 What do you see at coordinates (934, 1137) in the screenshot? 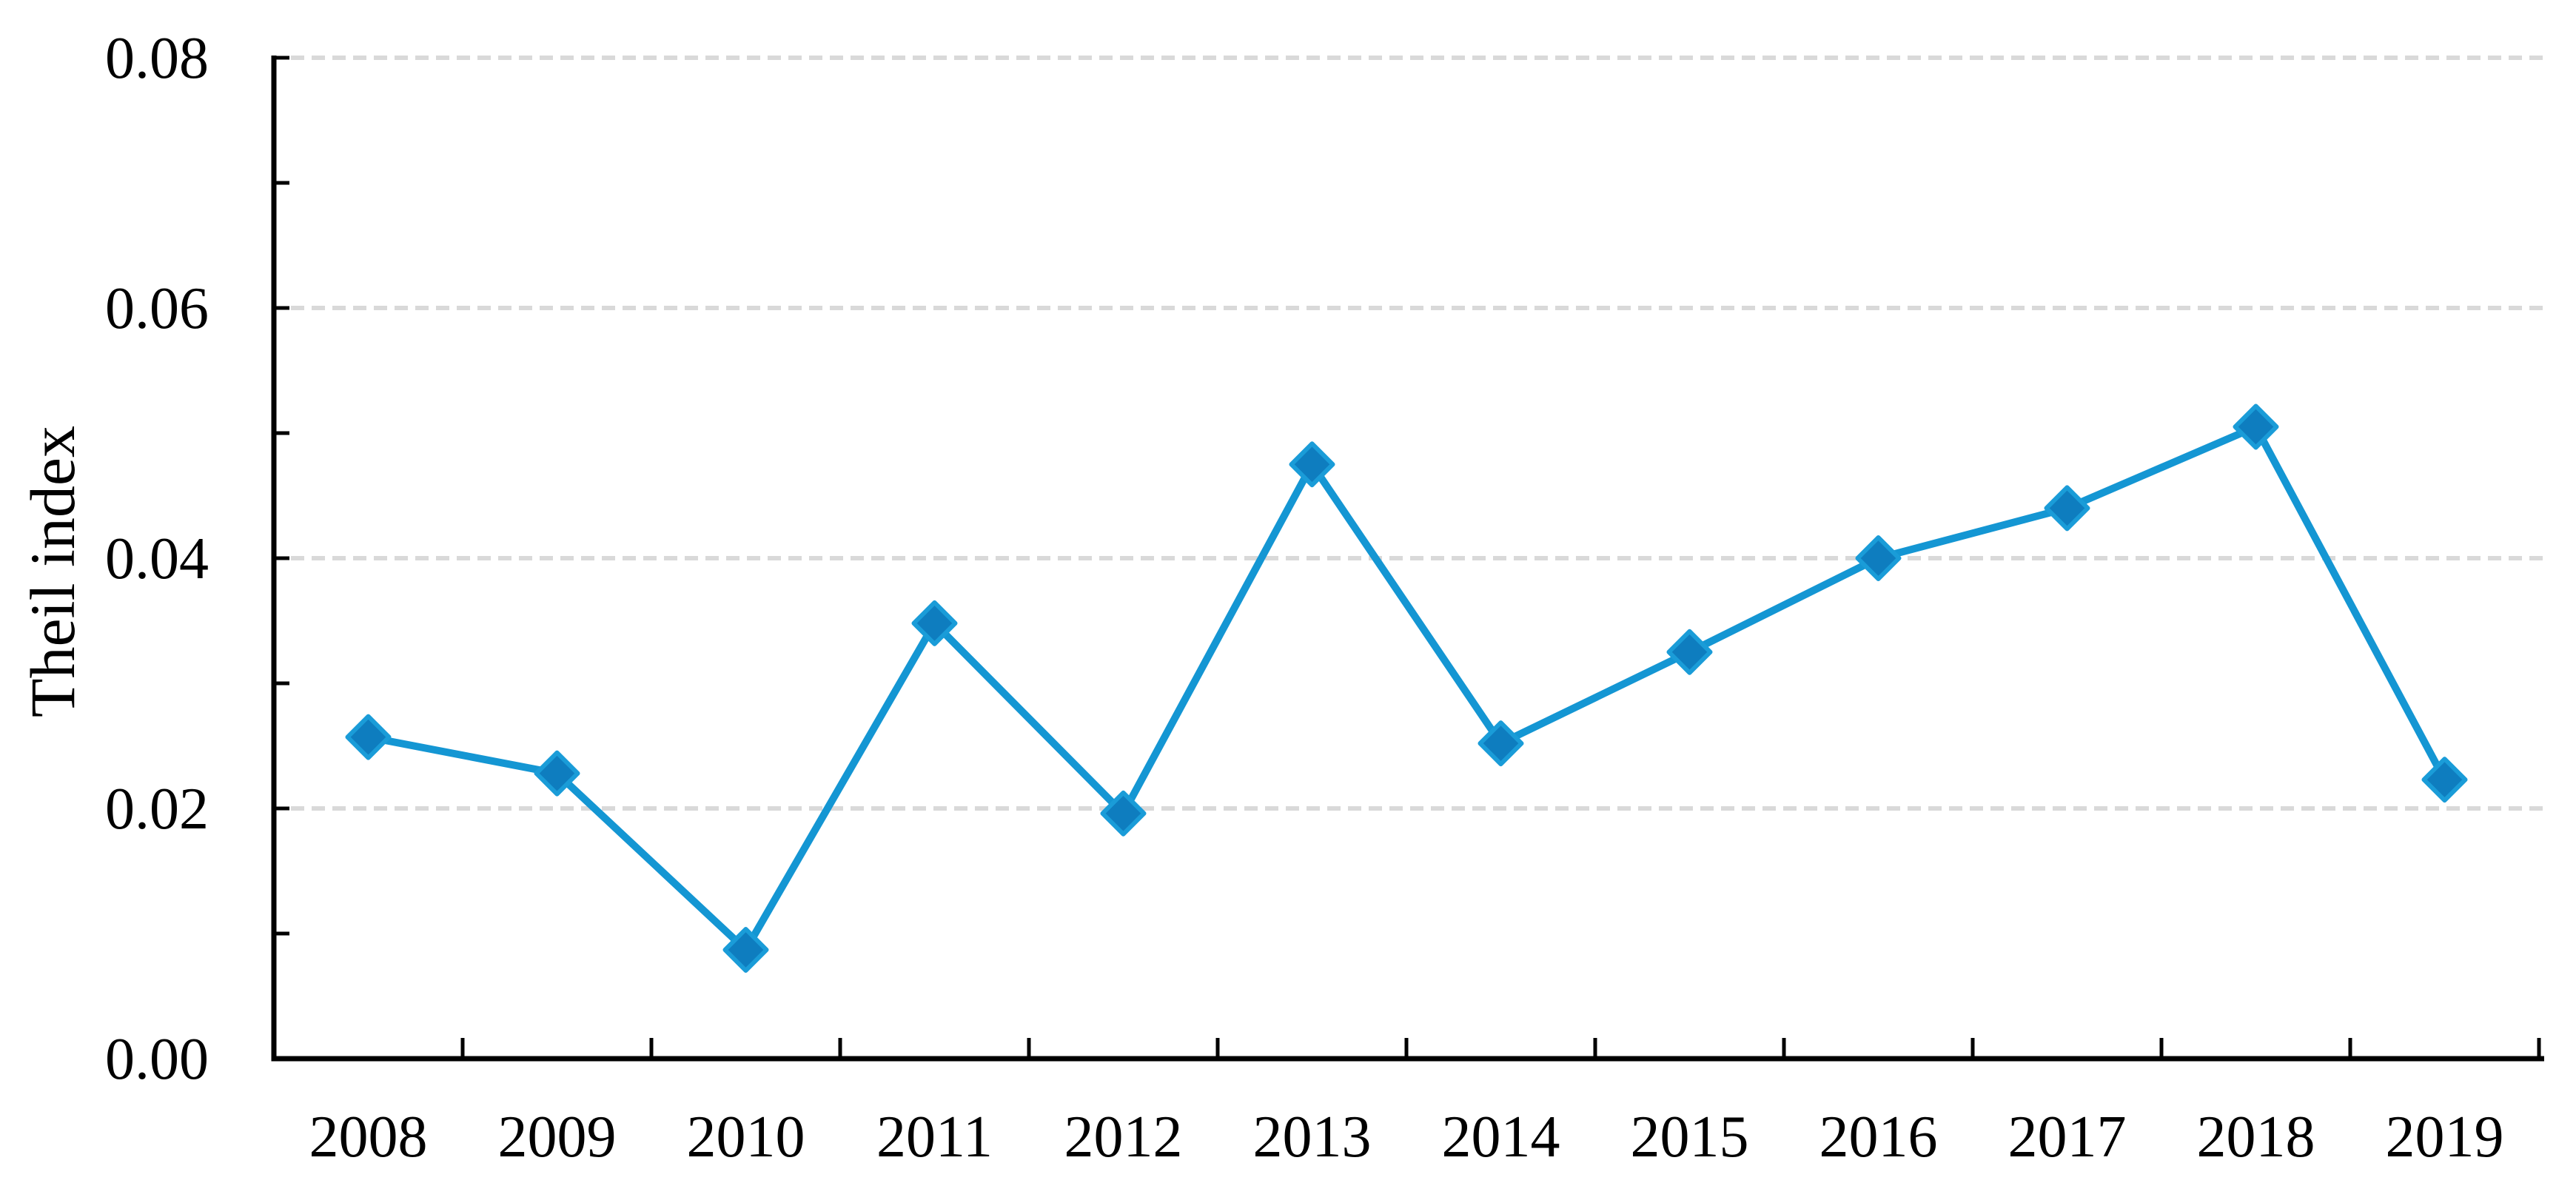
I see `x-tick-label: 2011` at bounding box center [934, 1137].